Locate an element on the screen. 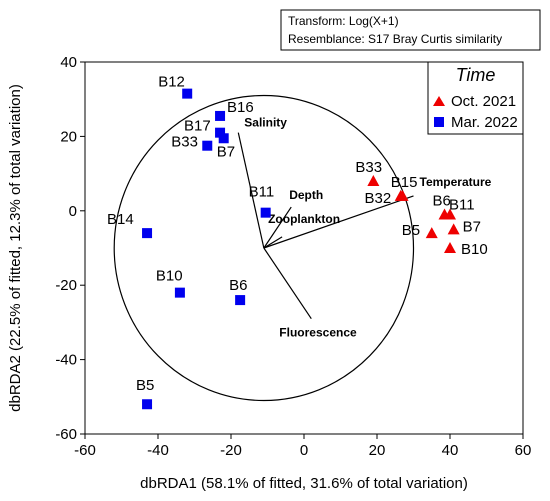 This screenshot has height=501, width=550. vector-label-salinity: Salinity is located at coordinates (265, 123).